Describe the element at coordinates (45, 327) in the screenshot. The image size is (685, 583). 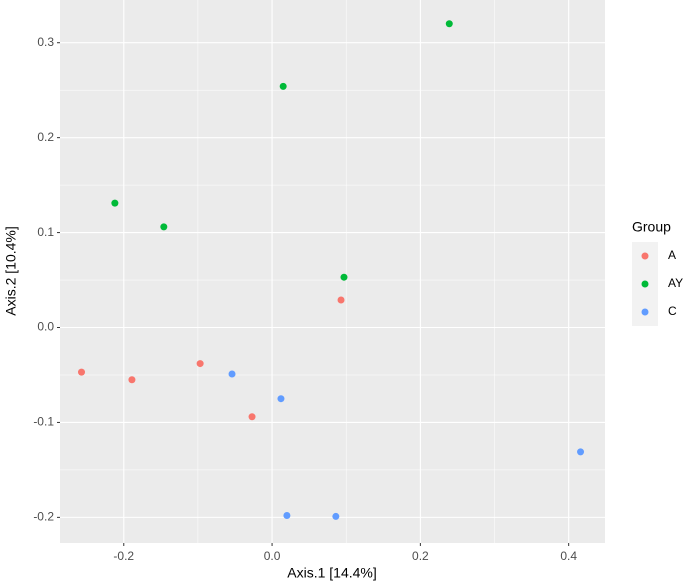
I see `y-tick-label: 0.0` at that location.